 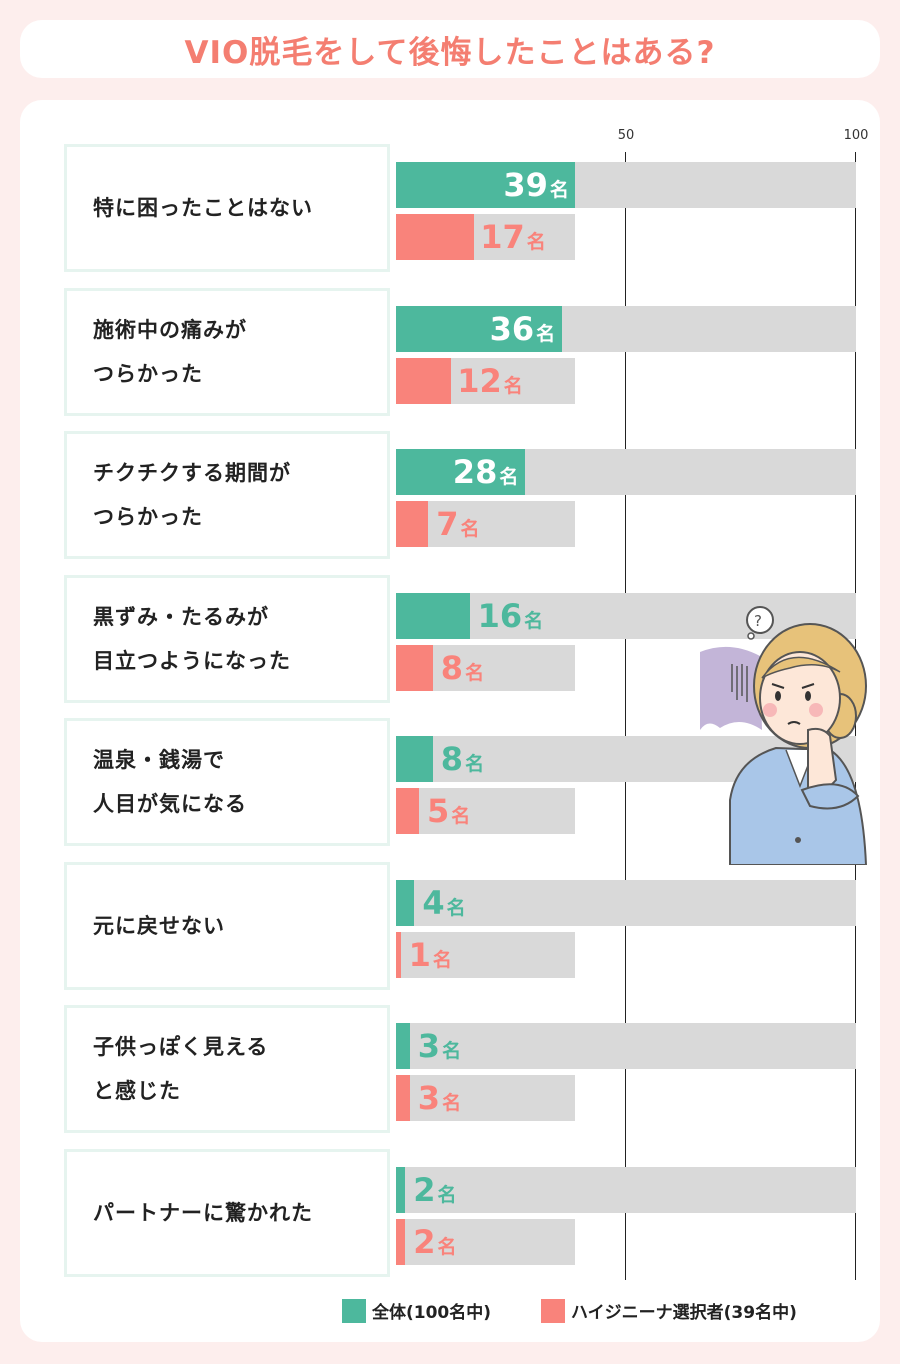 I want to click on tick-label: 50, so click(x=626, y=135).